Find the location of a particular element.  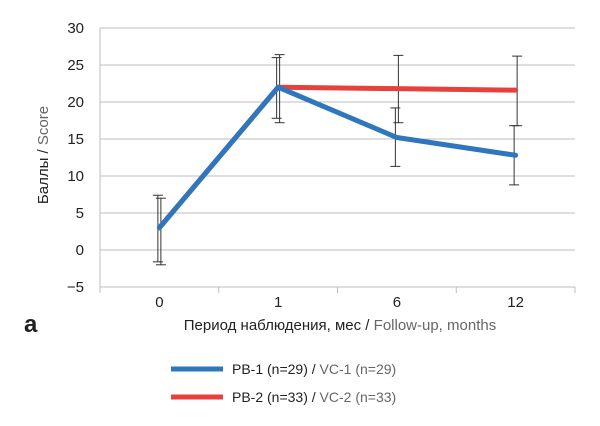

x-tick-label: 1 is located at coordinates (278, 302).